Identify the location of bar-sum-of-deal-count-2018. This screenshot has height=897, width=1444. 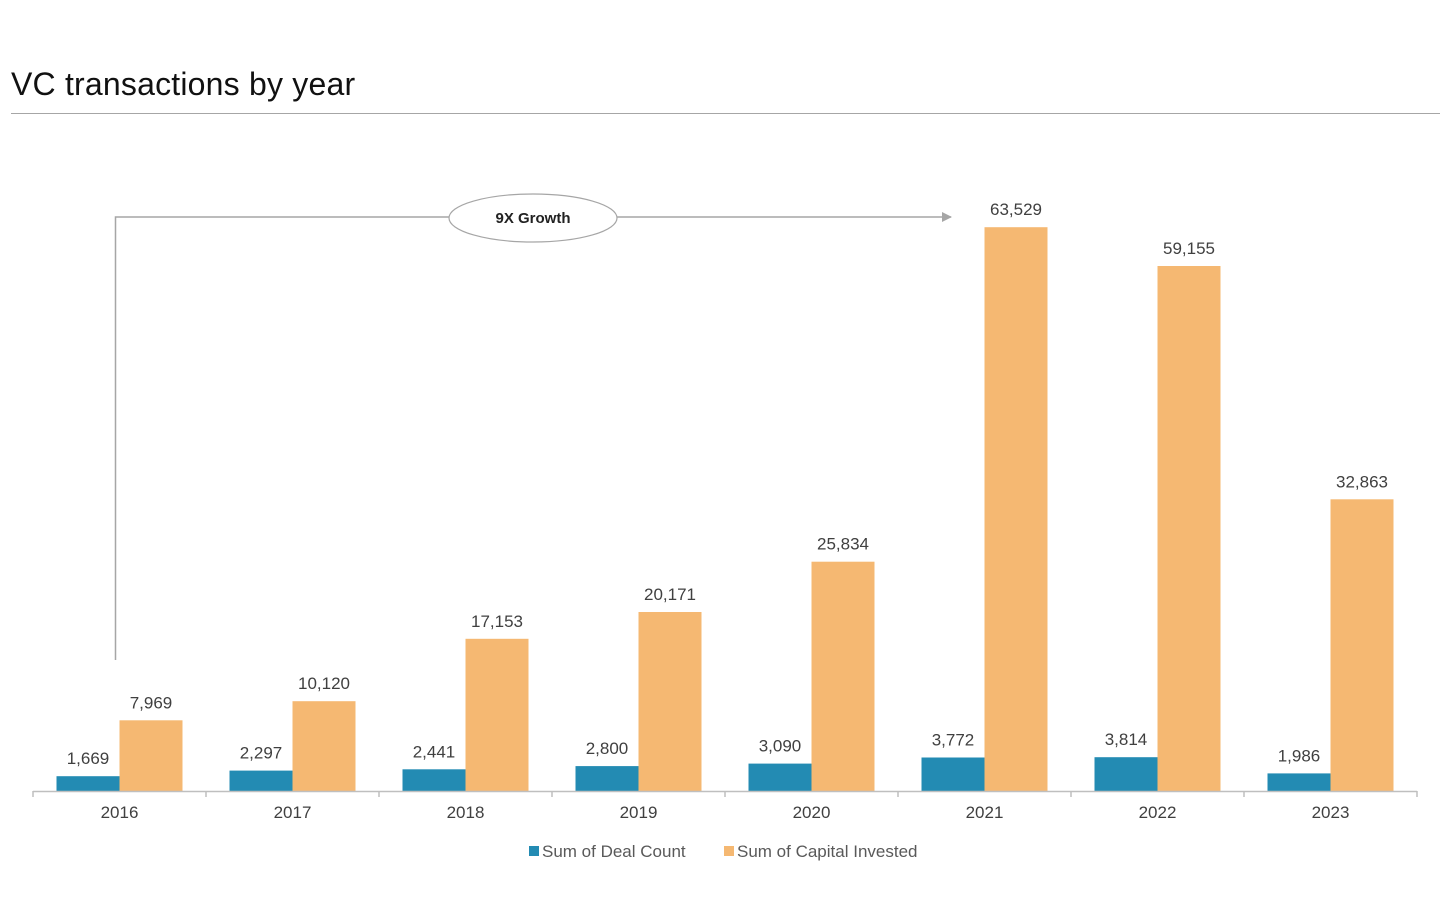
(434, 780).